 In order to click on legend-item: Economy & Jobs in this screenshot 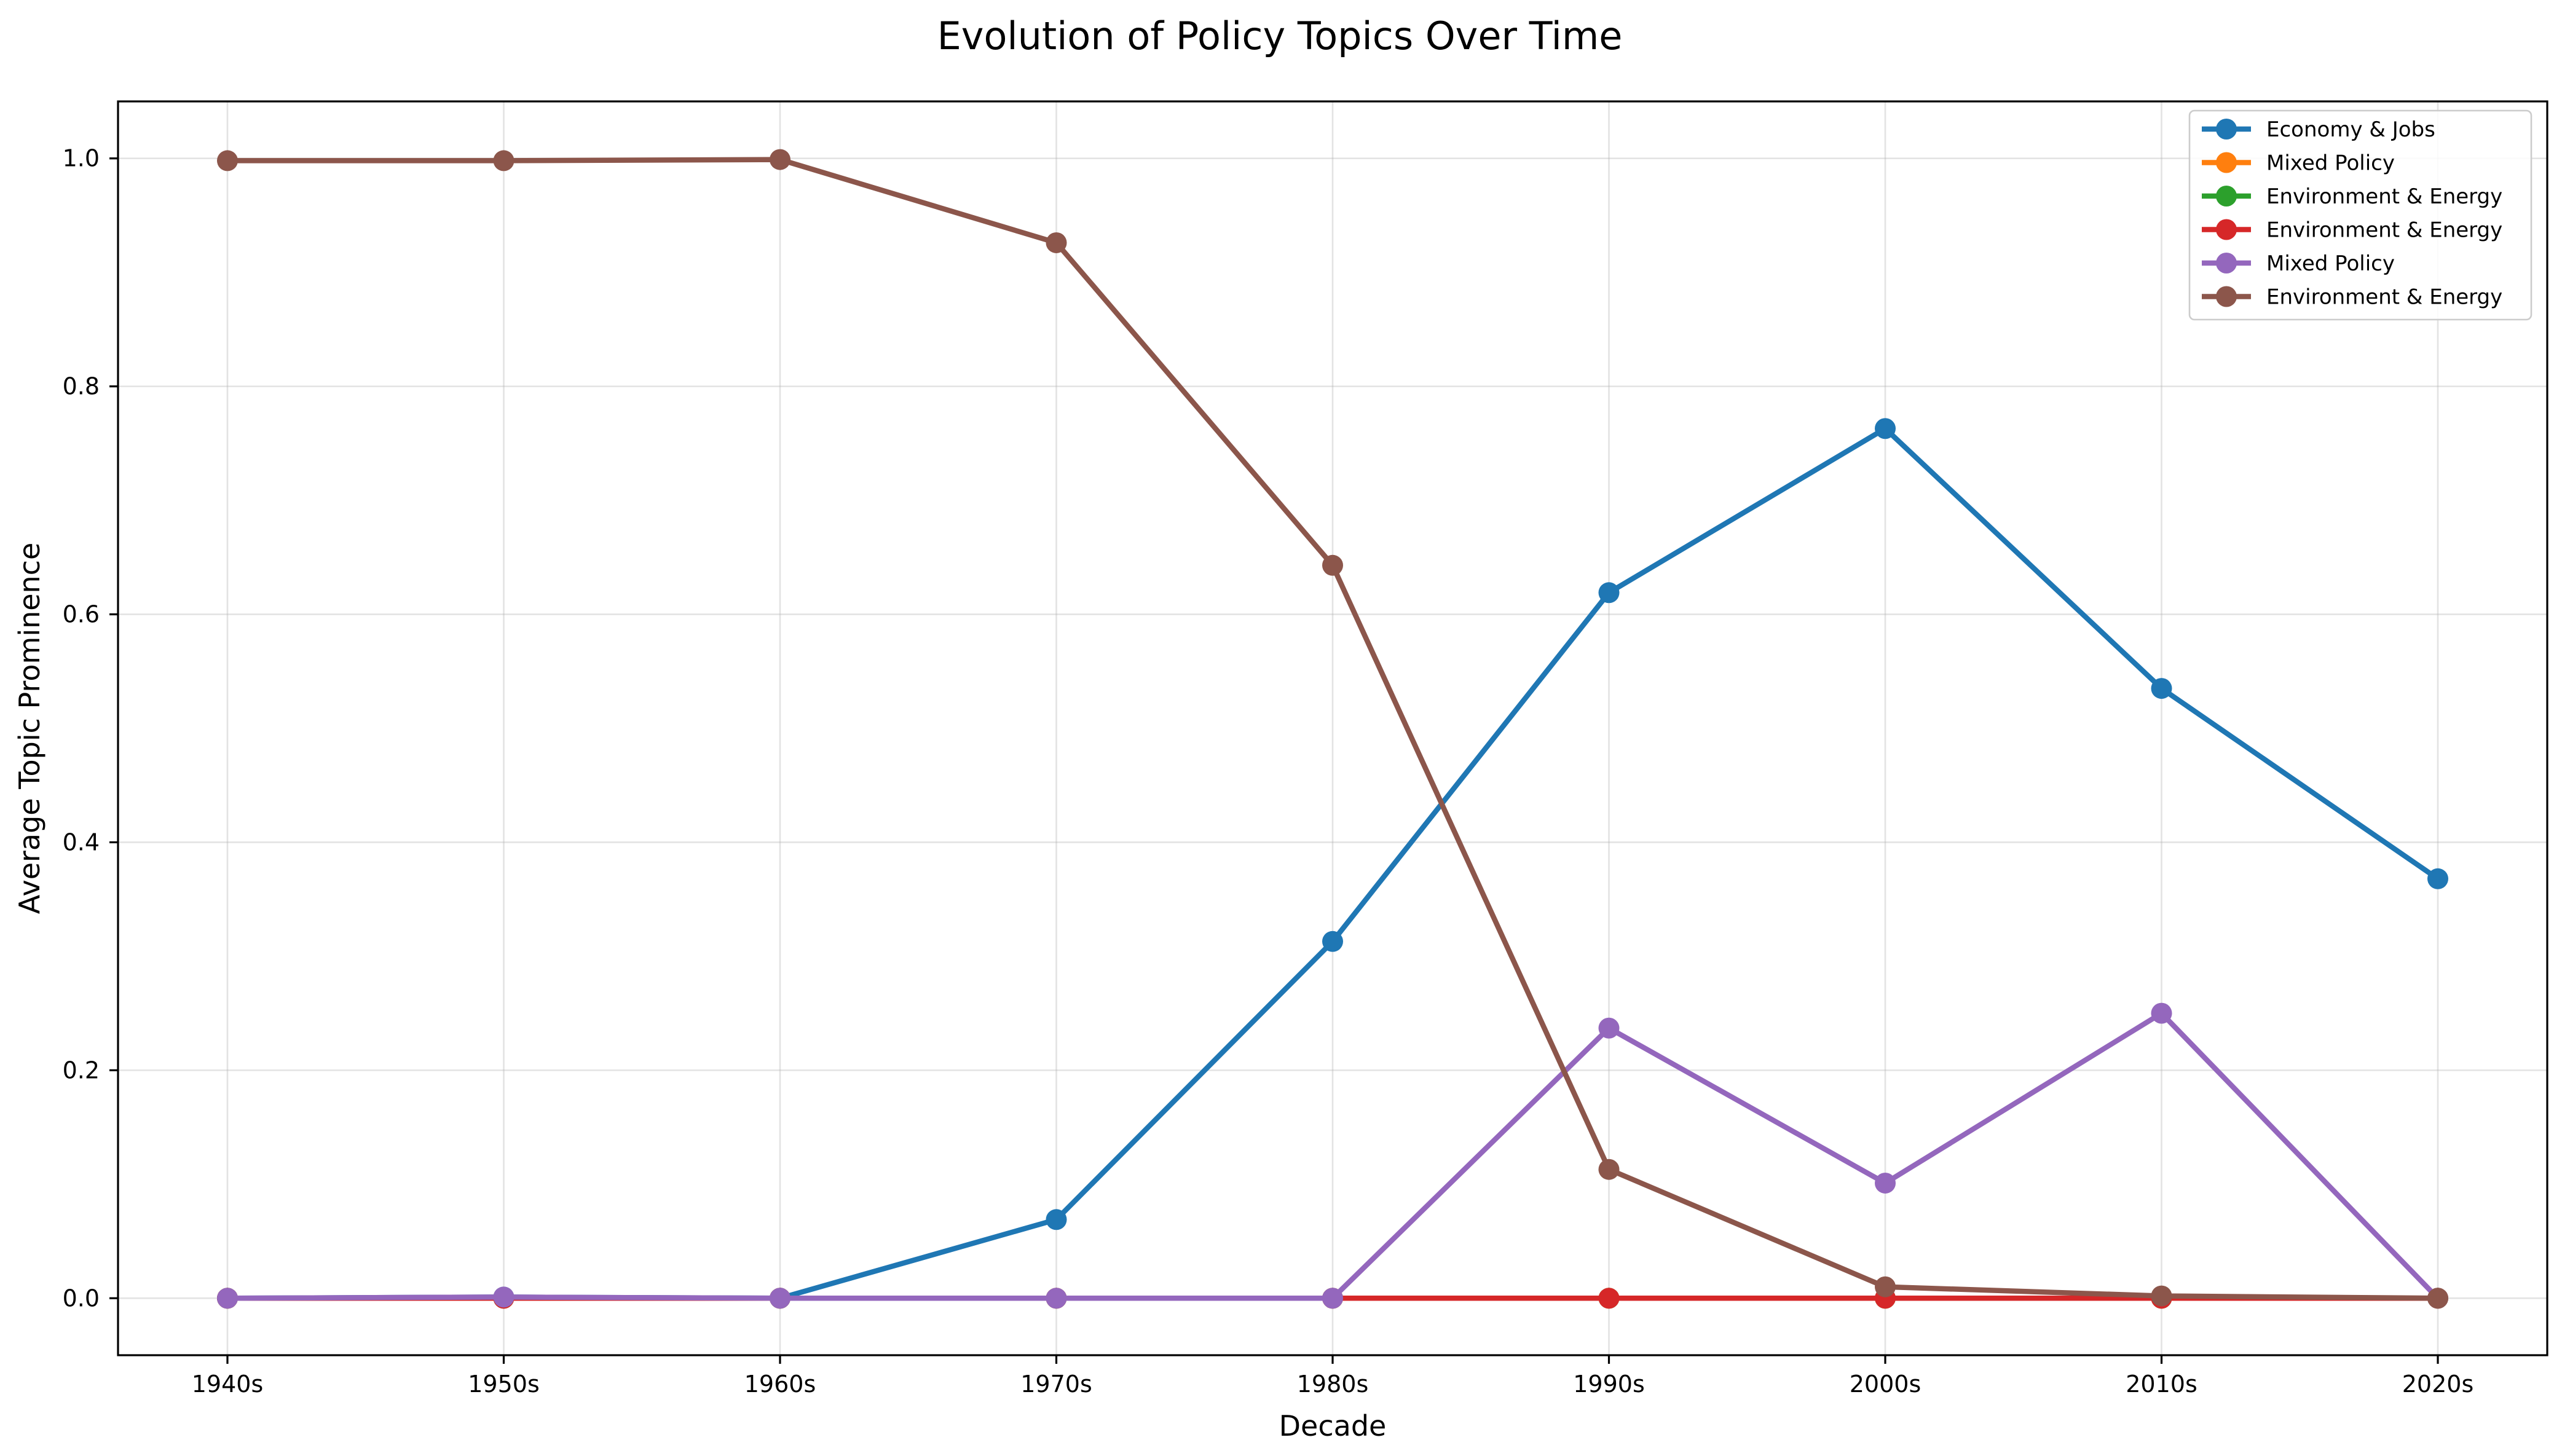, I will do `click(2318, 129)`.